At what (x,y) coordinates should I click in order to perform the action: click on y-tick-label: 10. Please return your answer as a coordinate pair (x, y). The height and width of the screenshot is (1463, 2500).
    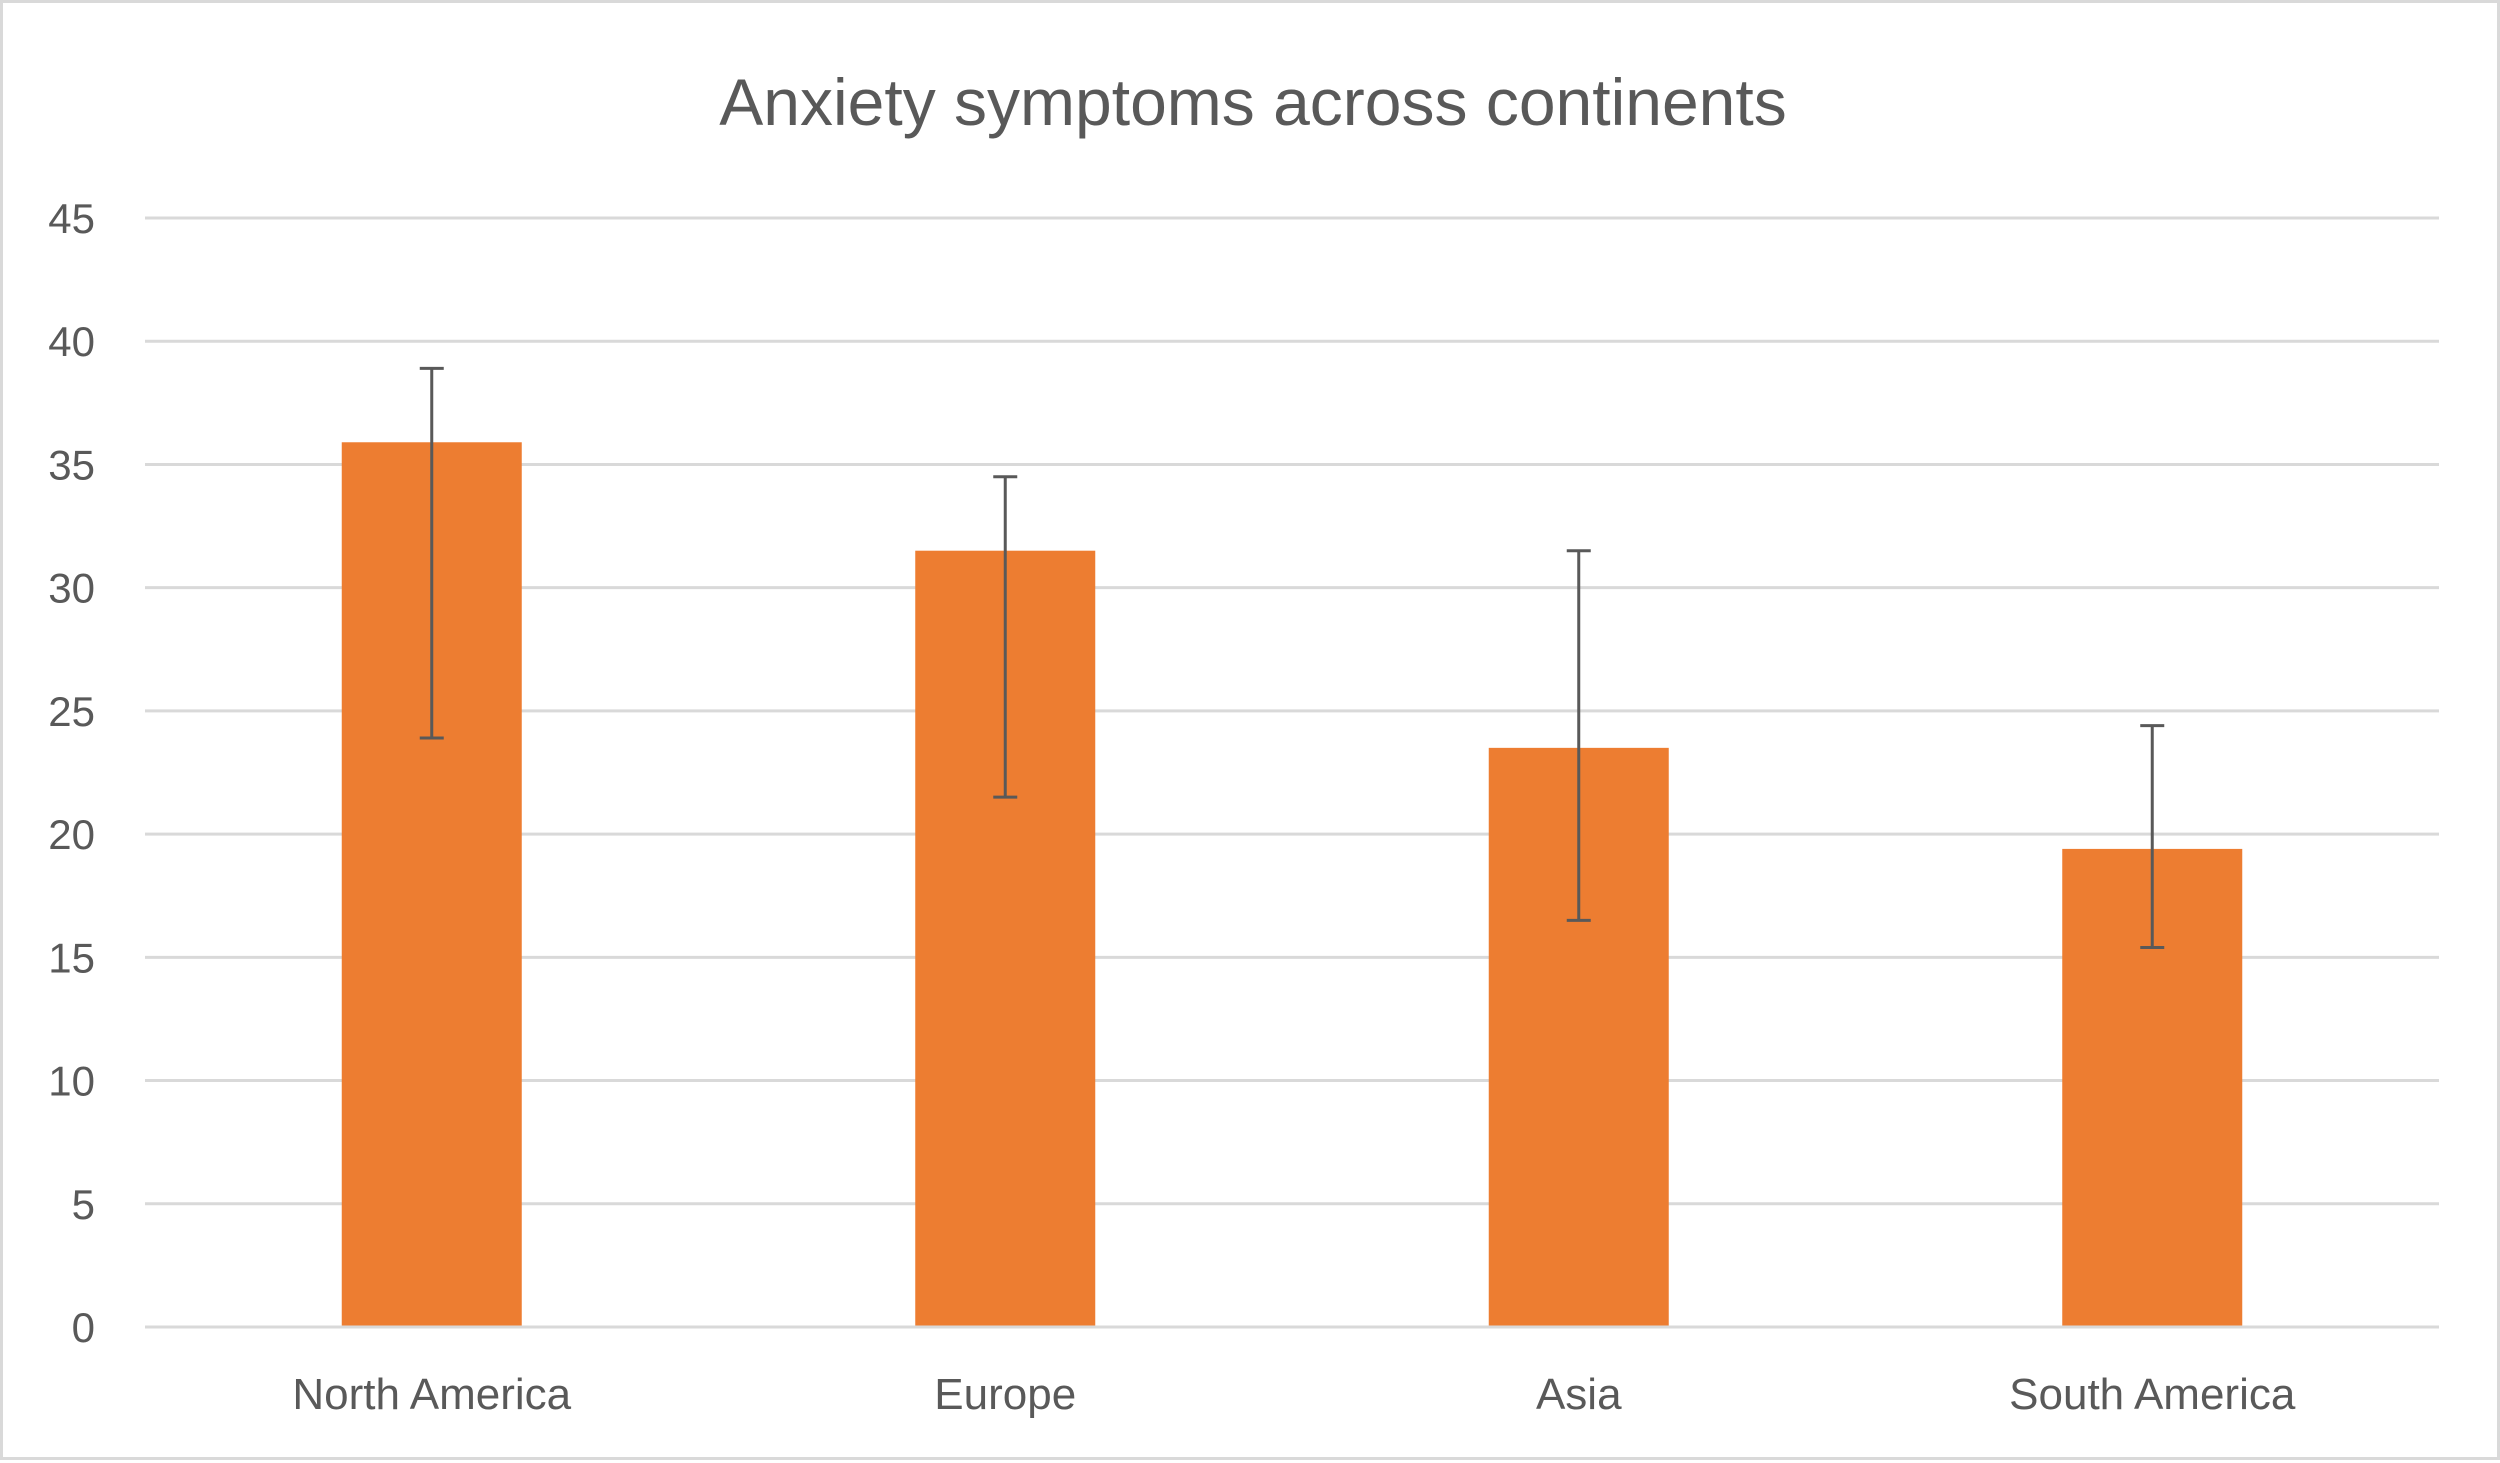
    Looking at the image, I should click on (71, 1081).